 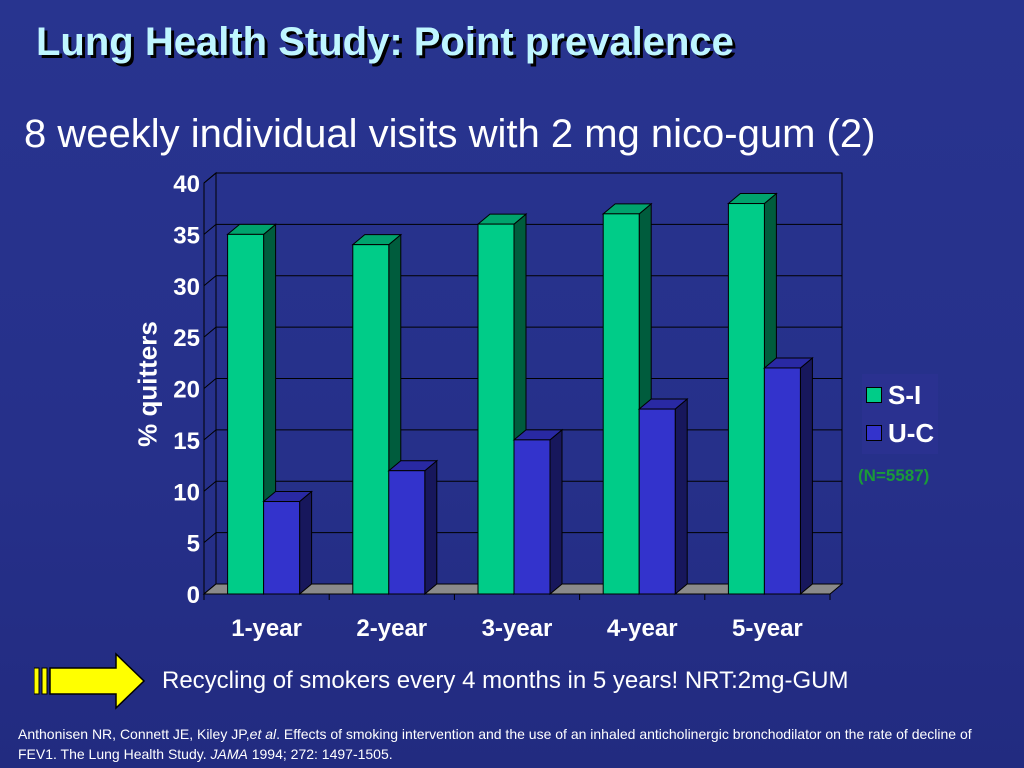 I want to click on legend-label-uc: U-C, so click(x=911, y=432).